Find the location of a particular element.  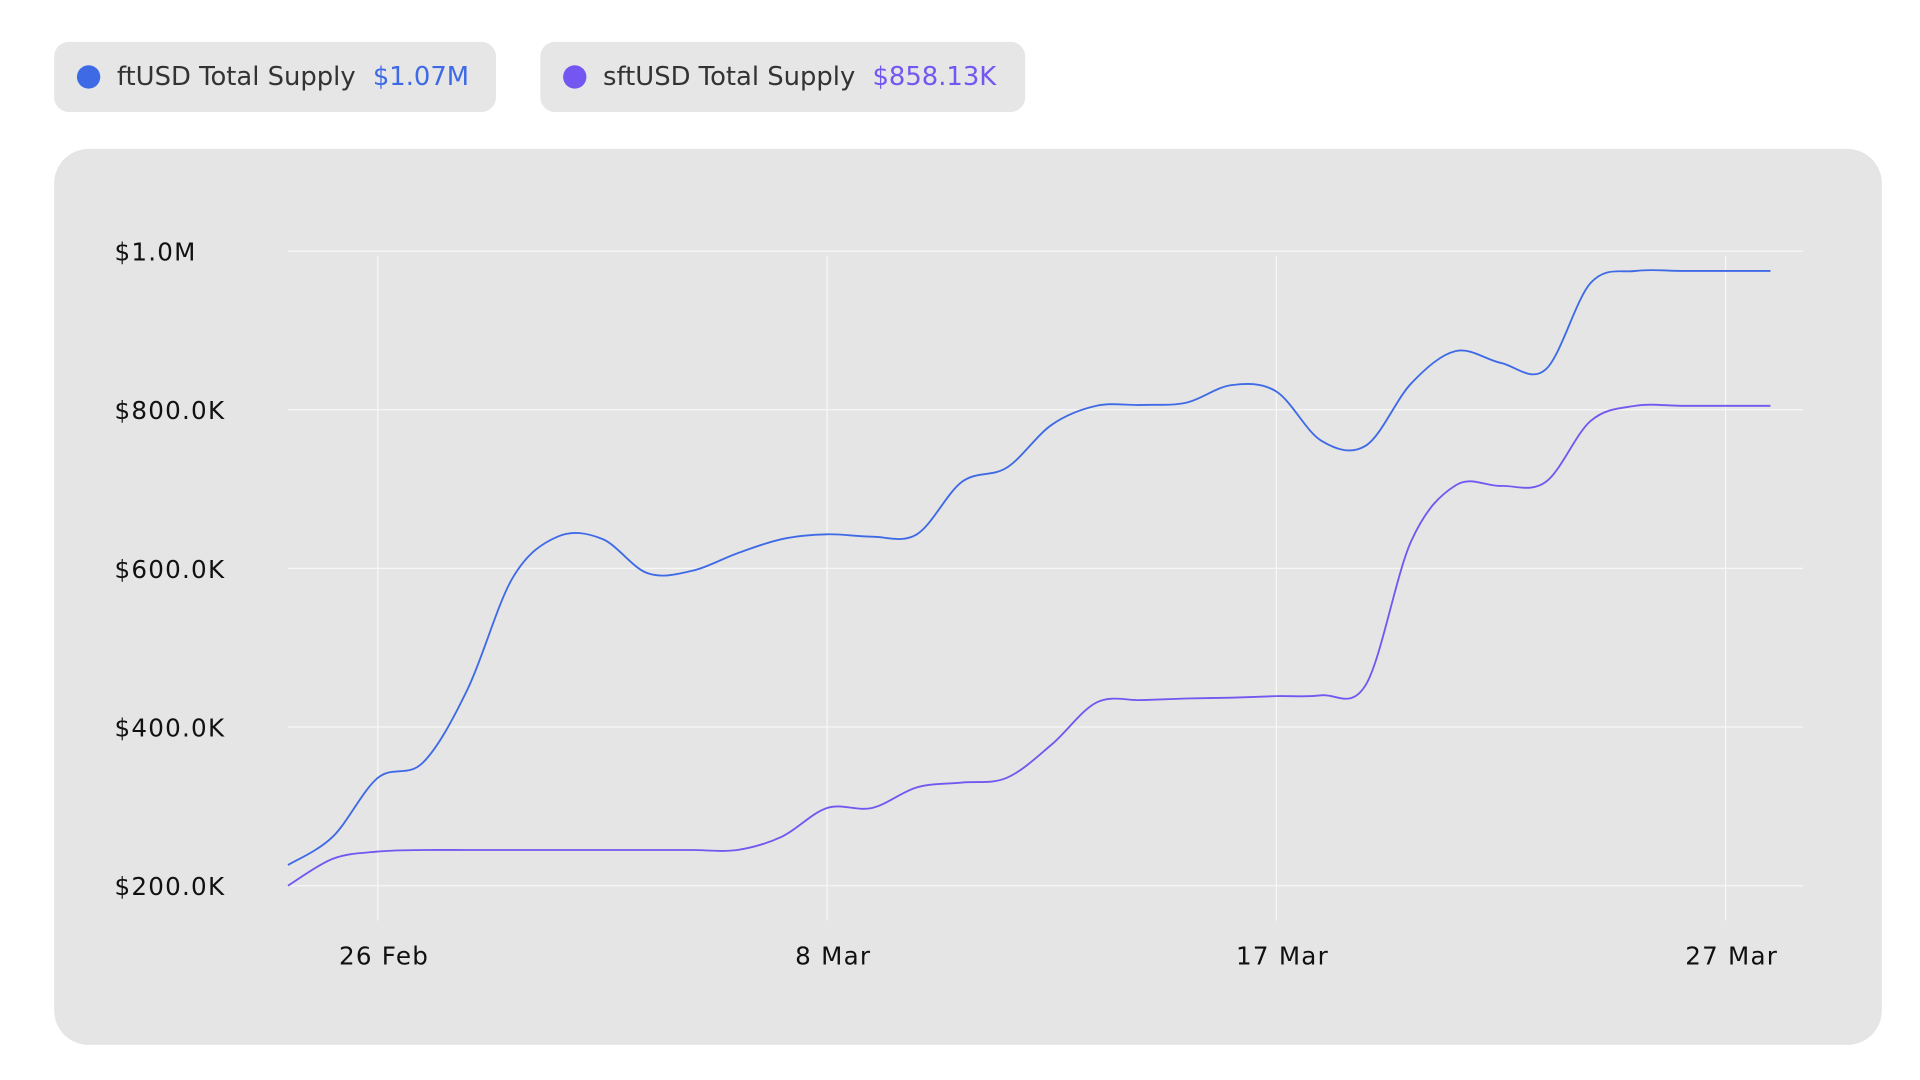

x-tick-label: 26 Feb is located at coordinates (384, 956).